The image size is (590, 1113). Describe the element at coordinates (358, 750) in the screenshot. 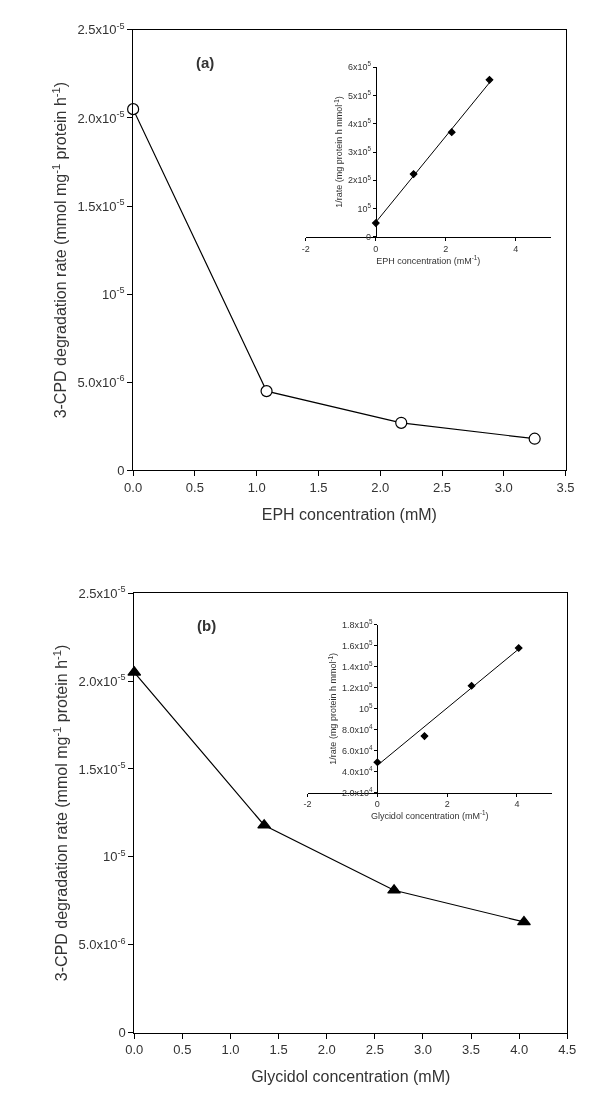

I see `y-tick-label: 6.0x10$^{4}$` at that location.